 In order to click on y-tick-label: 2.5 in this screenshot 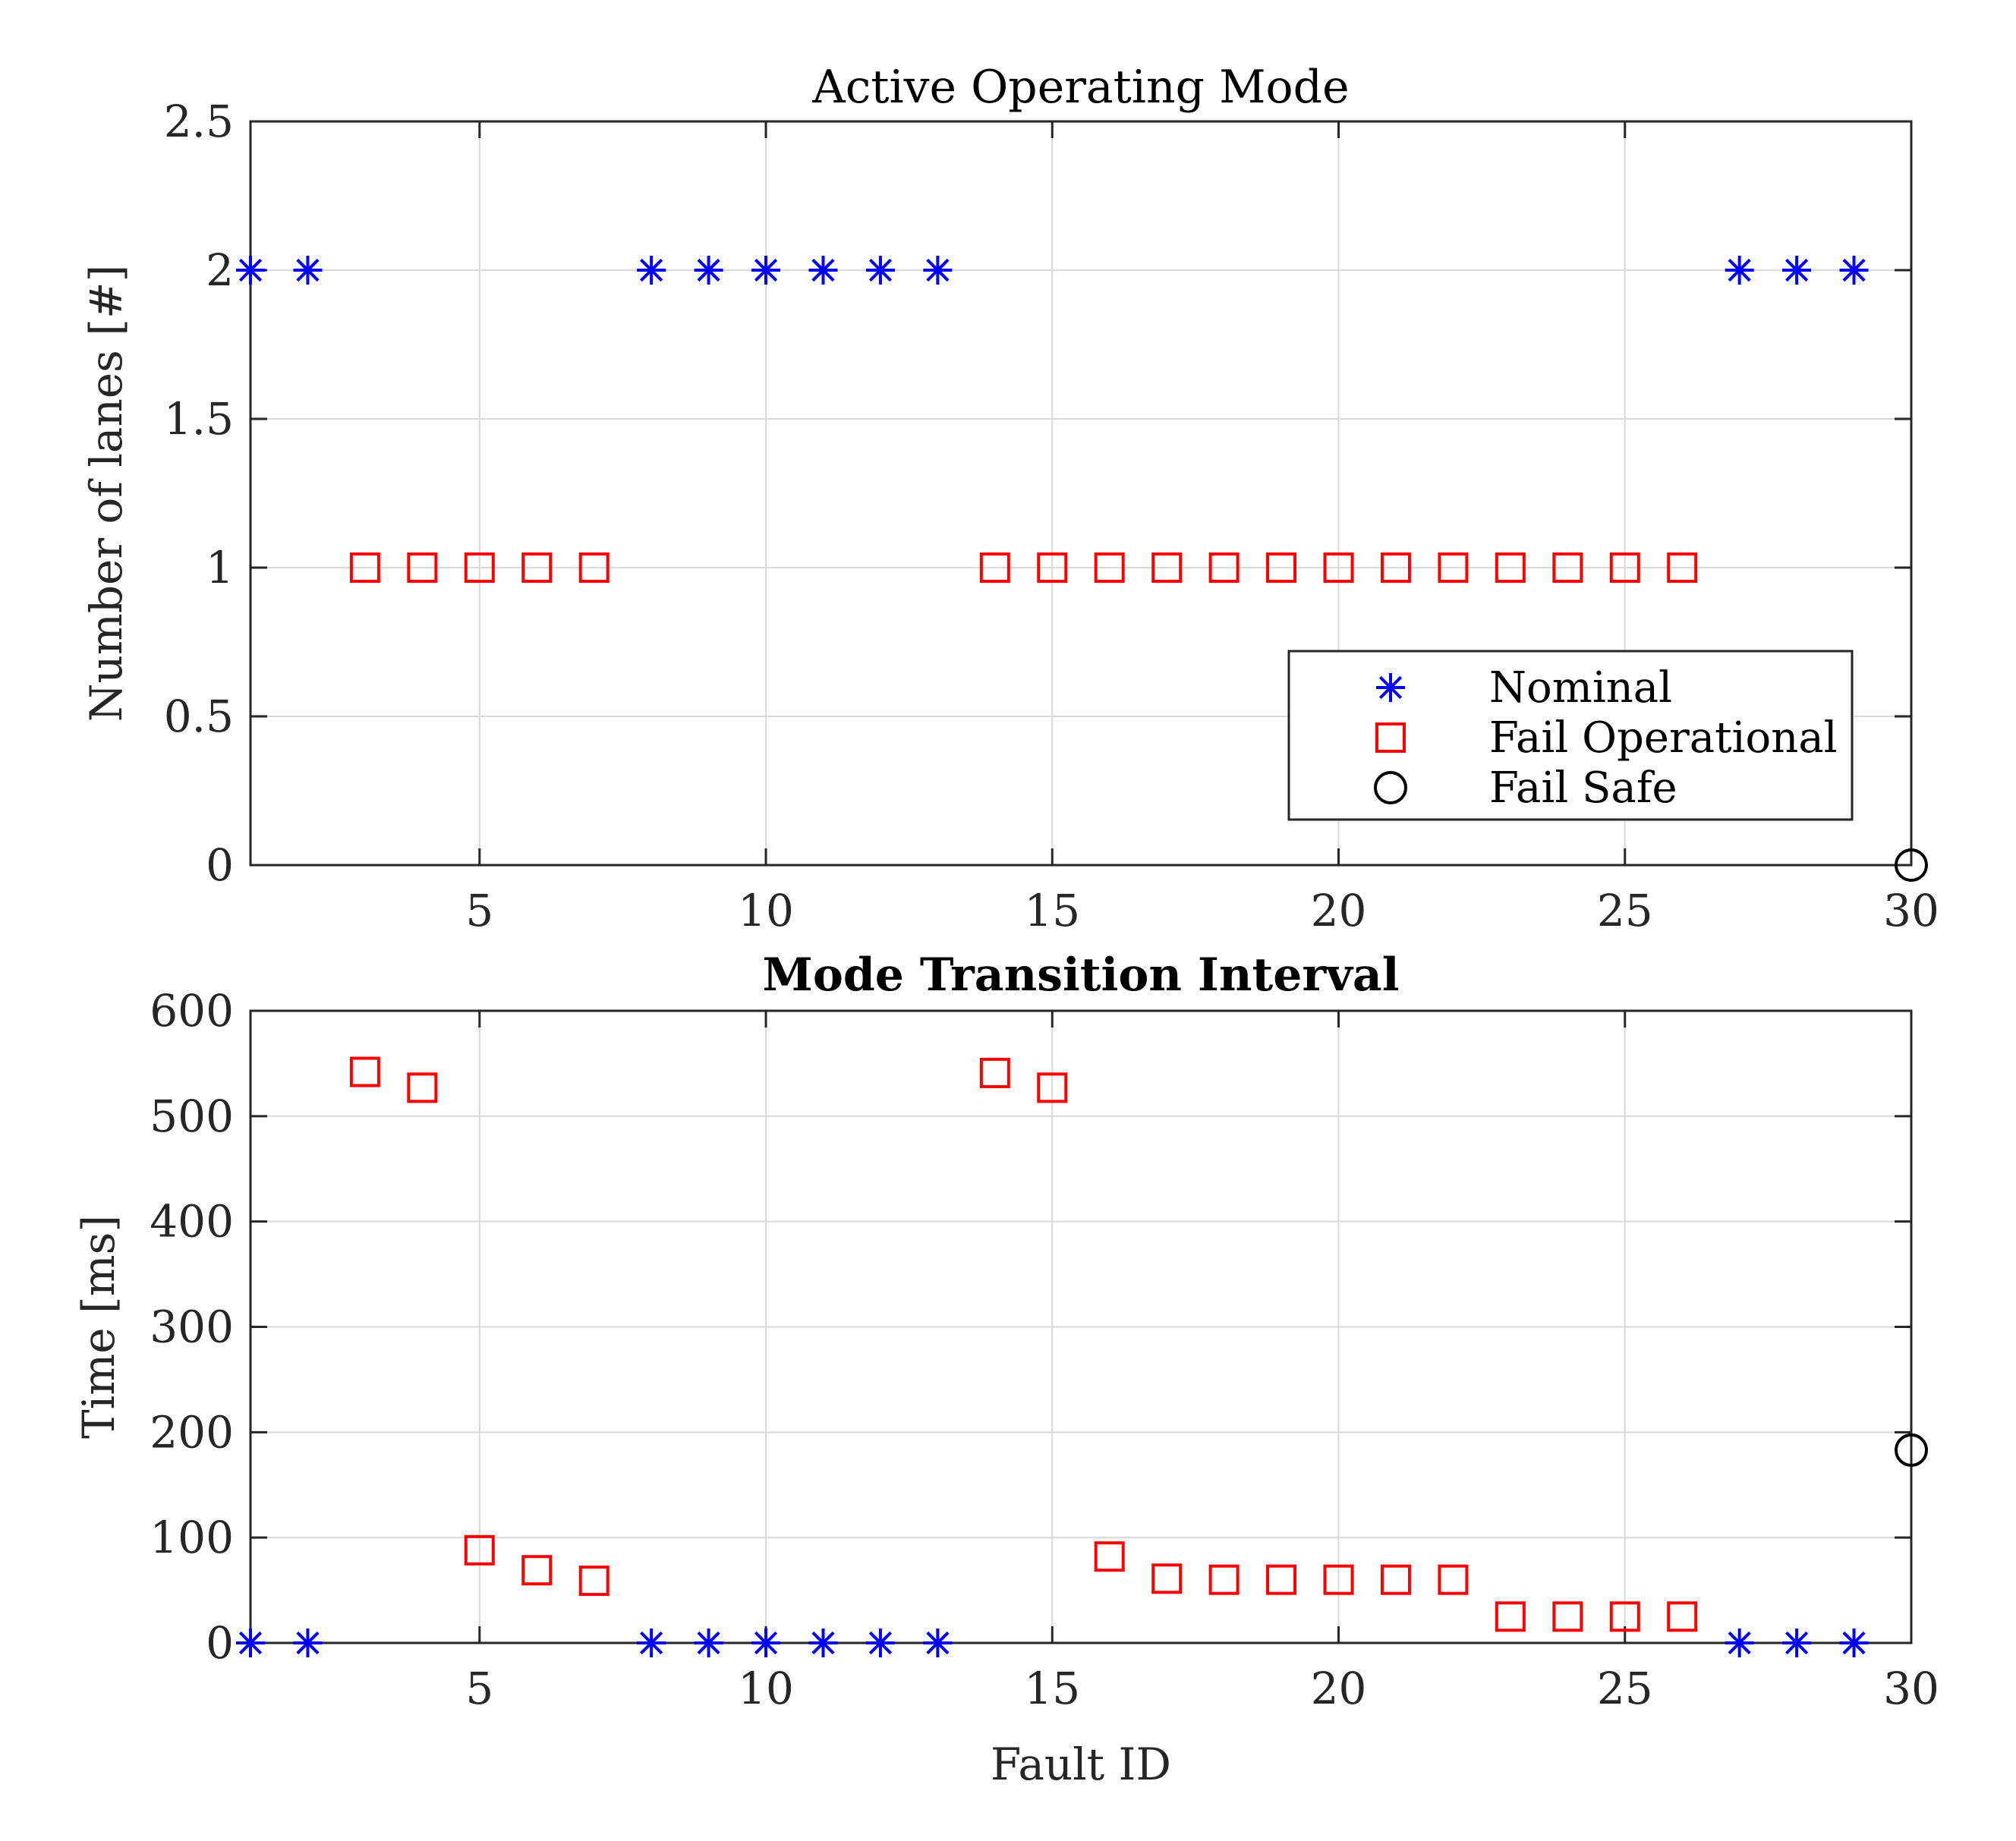, I will do `click(199, 121)`.